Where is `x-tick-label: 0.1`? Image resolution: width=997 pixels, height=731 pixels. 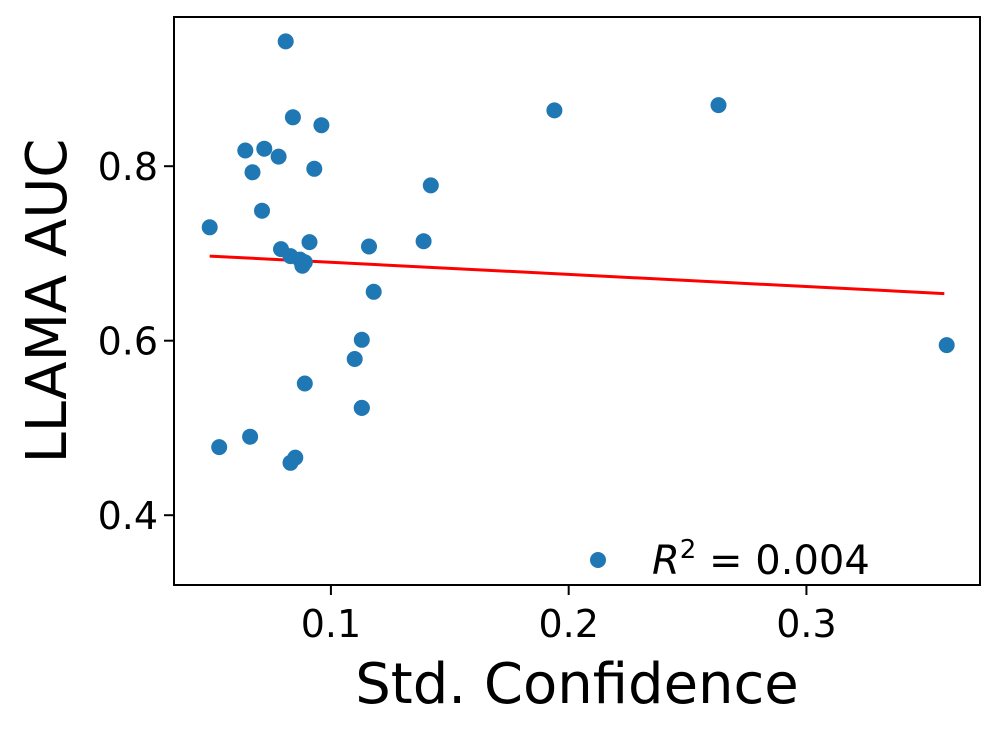 x-tick-label: 0.1 is located at coordinates (331, 624).